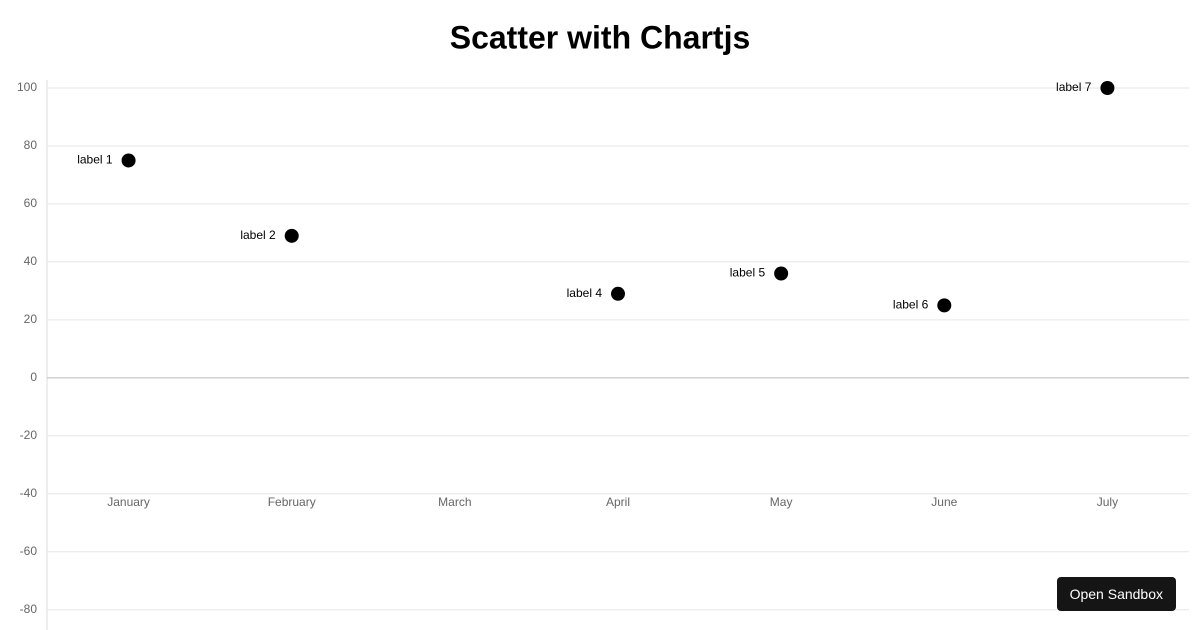 The height and width of the screenshot is (630, 1200). I want to click on y-tick-label: 0, so click(33, 377).